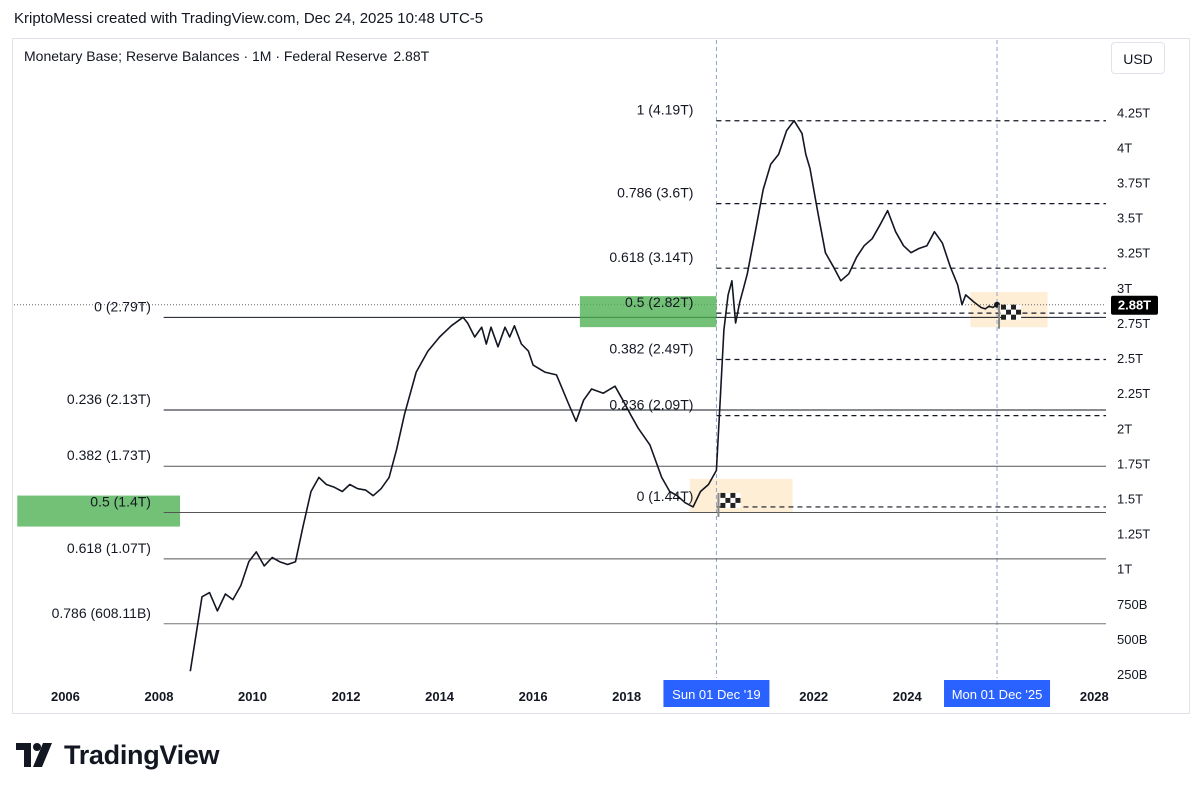 This screenshot has height=794, width=1200. Describe the element at coordinates (1130, 358) in the screenshot. I see `y-tick-label: 2.5T` at that location.